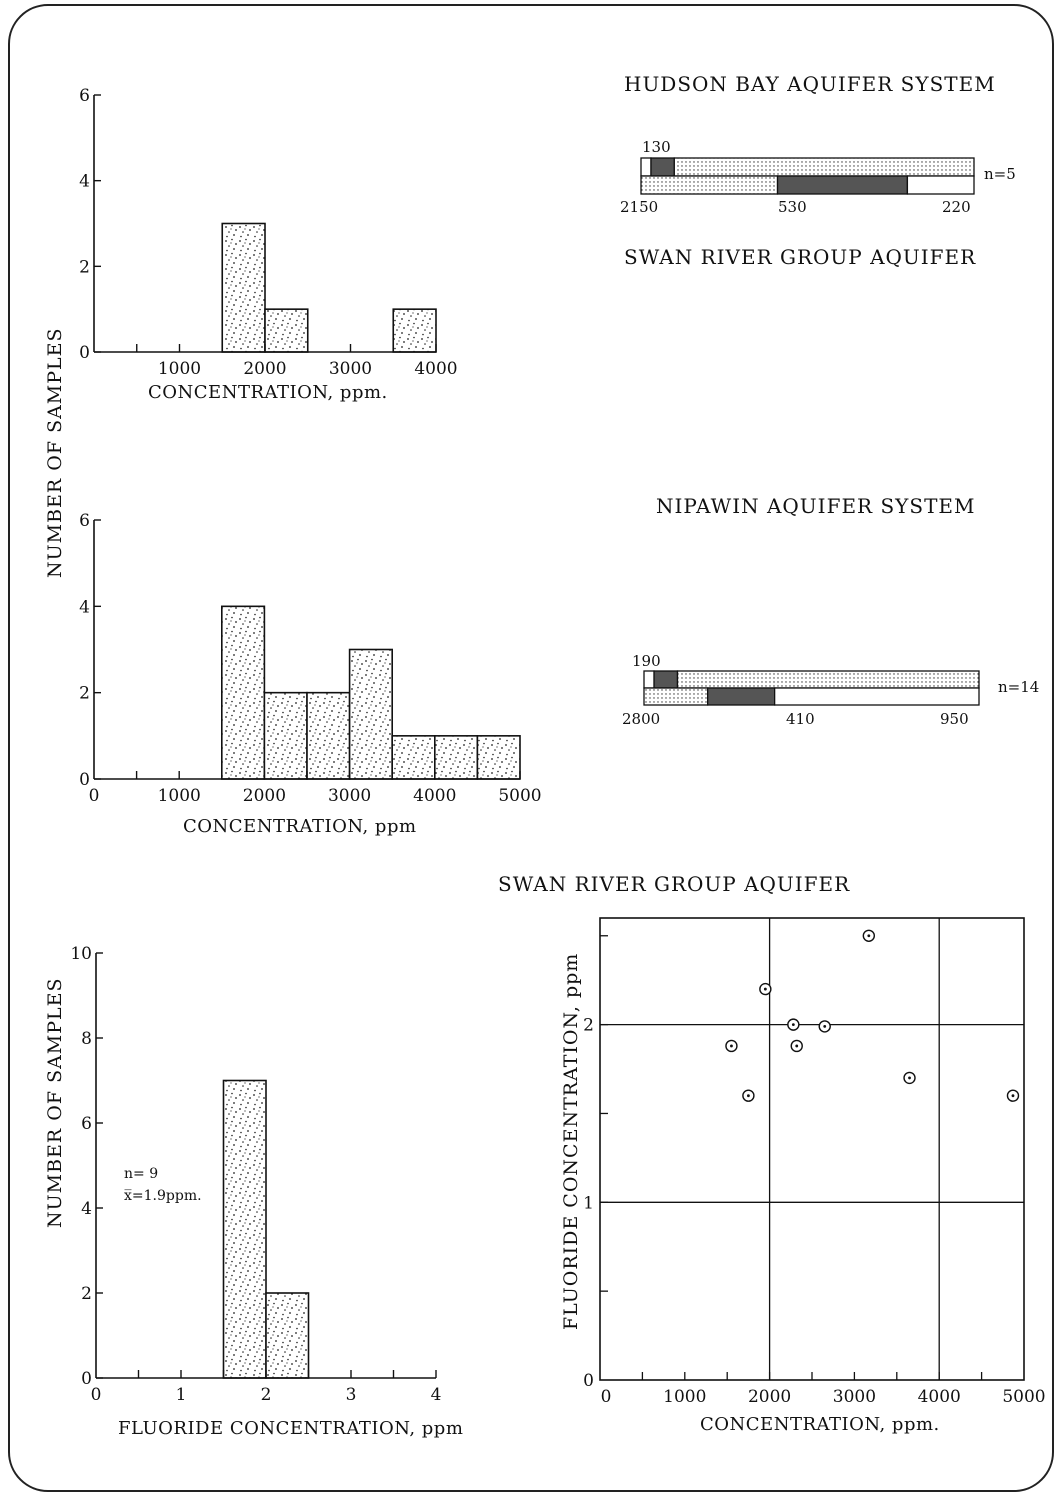  Describe the element at coordinates (351, 1395) in the screenshot. I see `x-tick-label: 3` at that location.